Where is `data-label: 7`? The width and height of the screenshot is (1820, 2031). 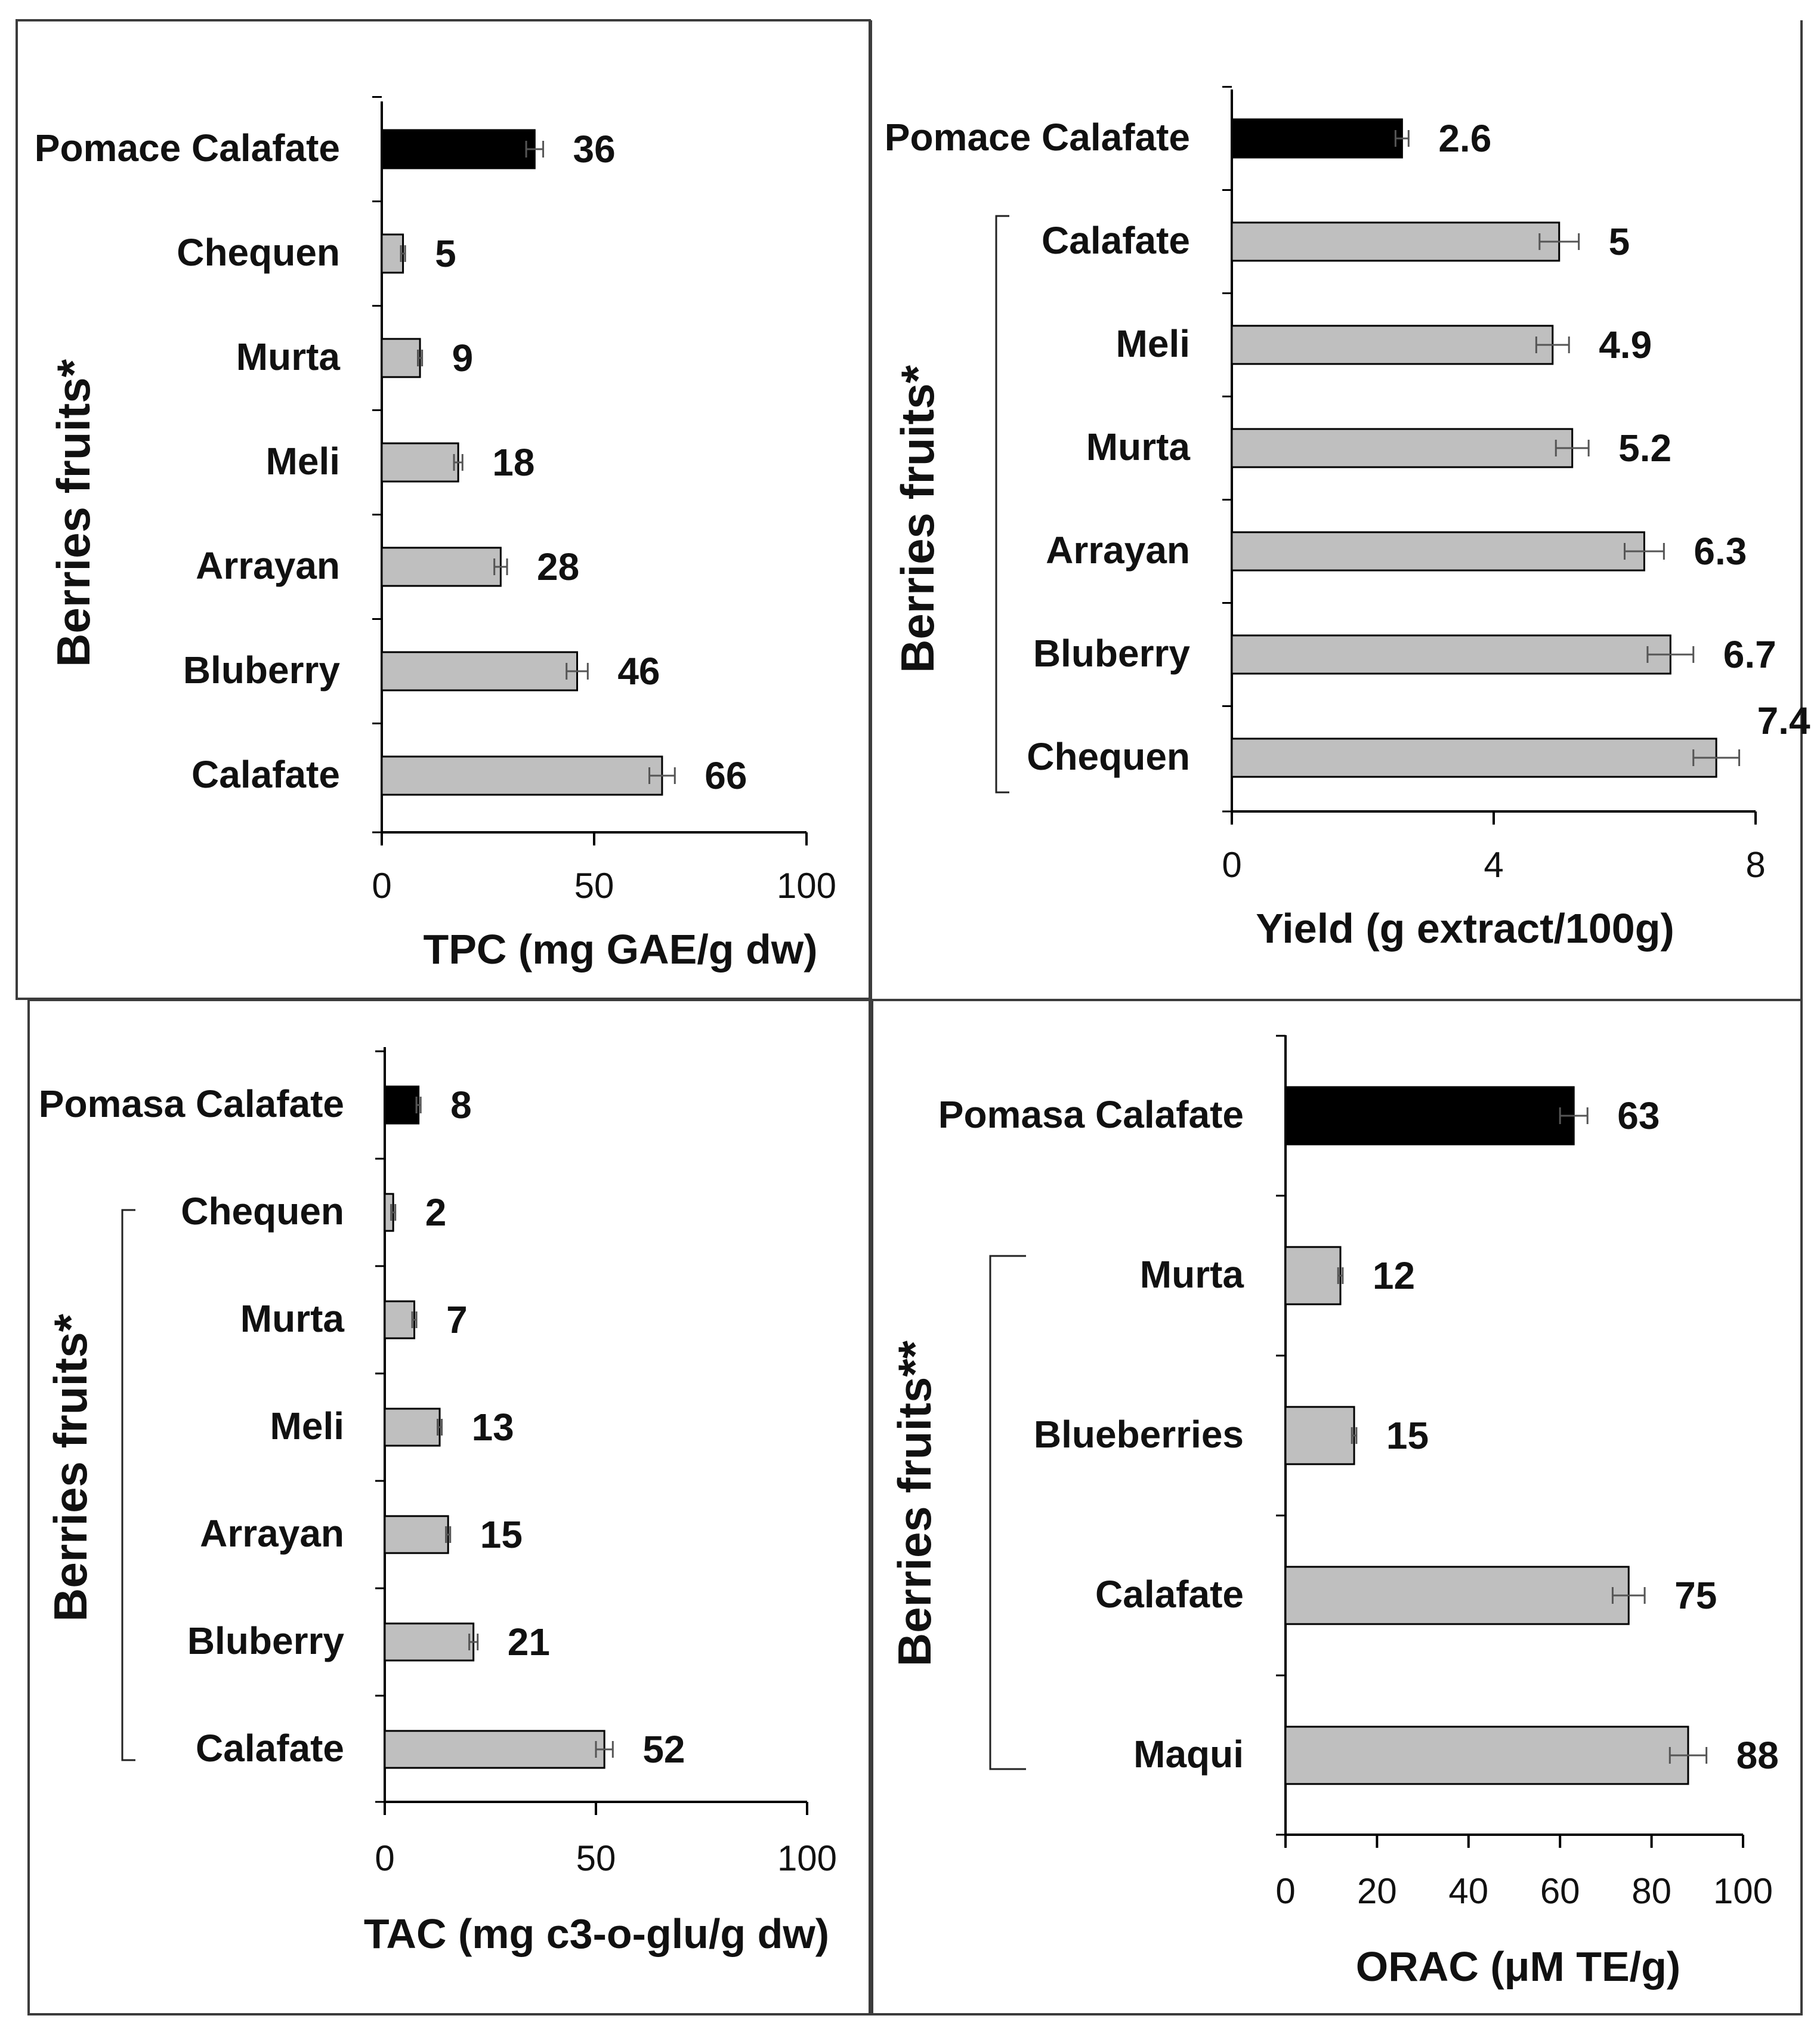
data-label: 7 is located at coordinates (457, 1319).